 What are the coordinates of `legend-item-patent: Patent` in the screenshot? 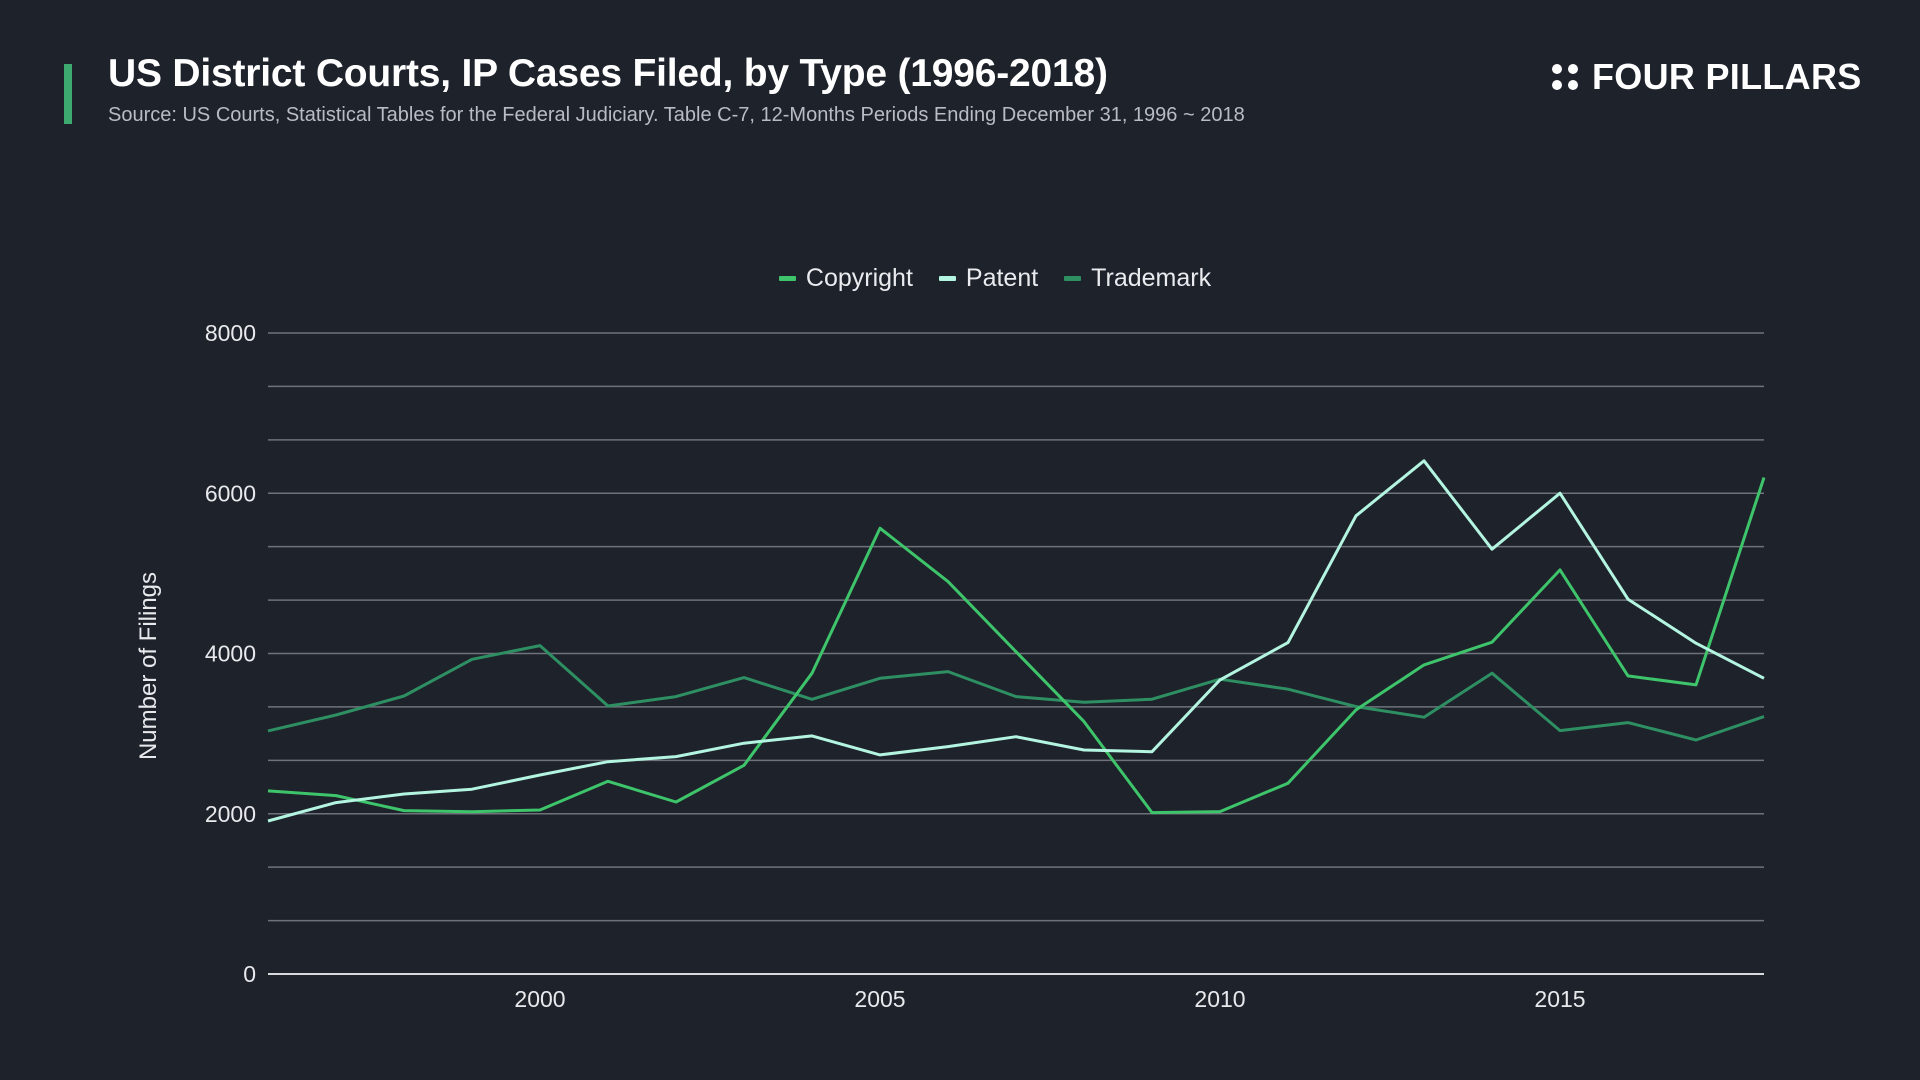 It's located at (988, 278).